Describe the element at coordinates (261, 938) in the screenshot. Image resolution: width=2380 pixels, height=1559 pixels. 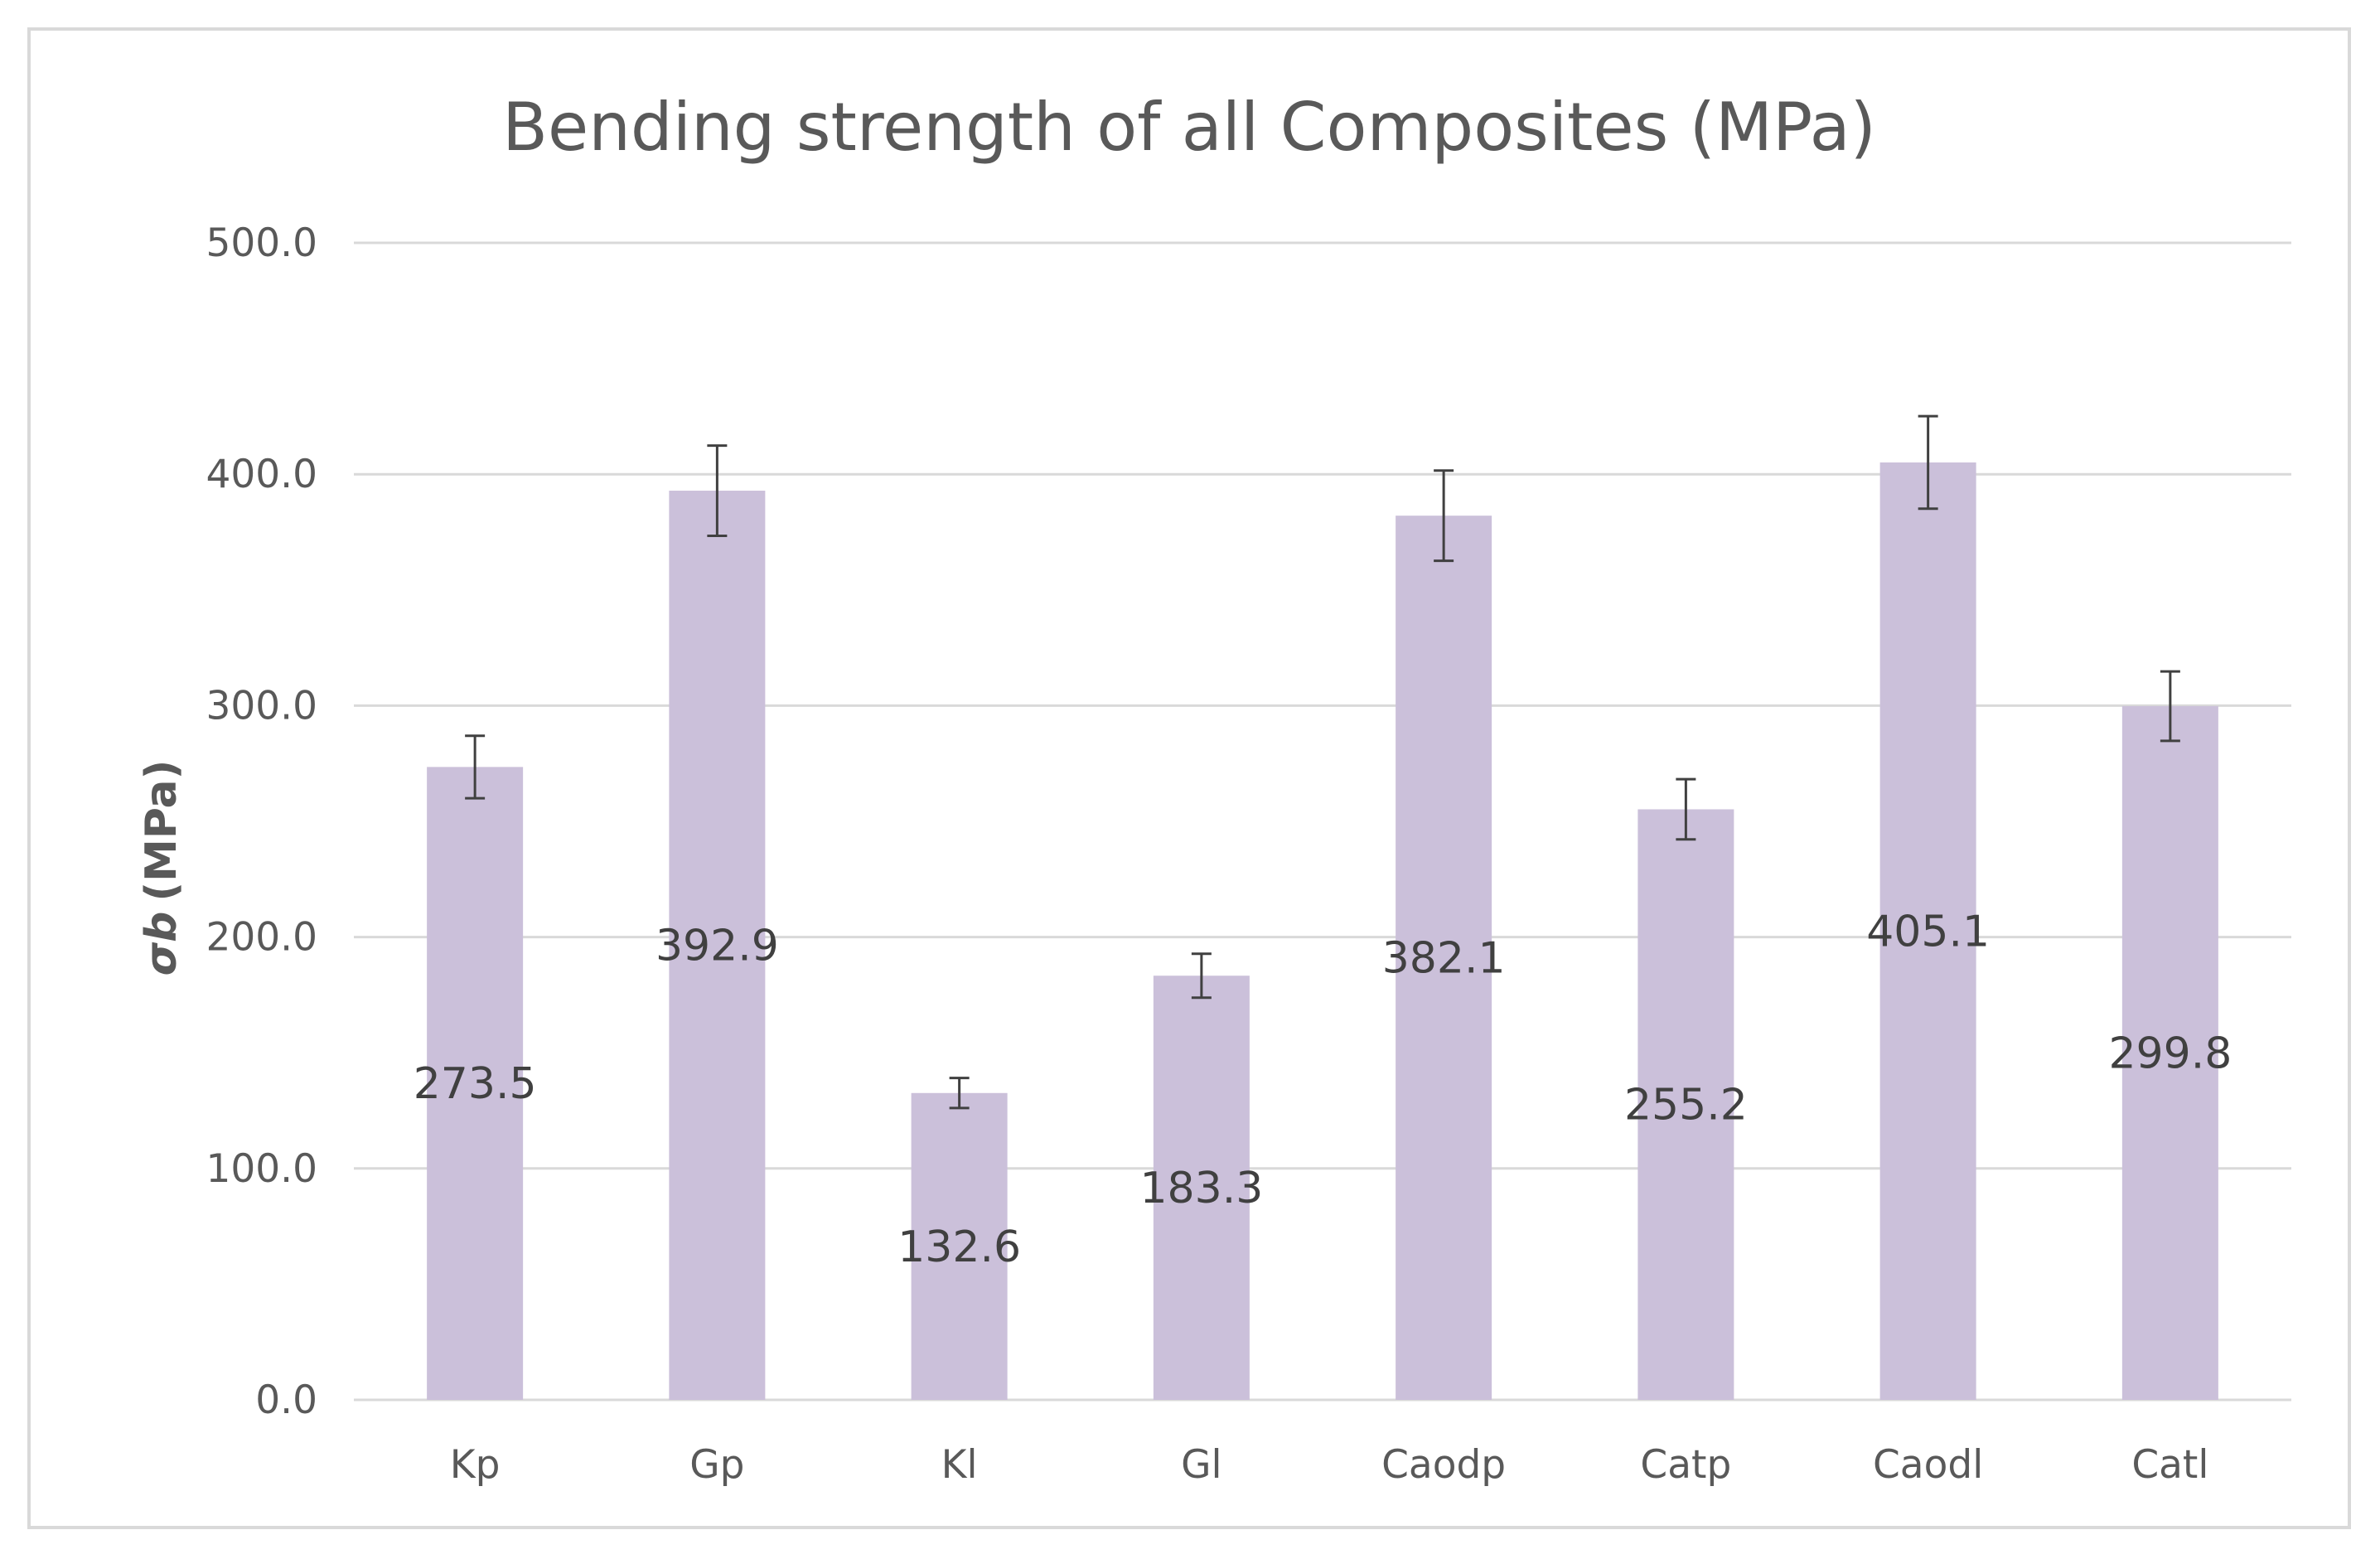
I see `y-tick-label: 200.0` at that location.